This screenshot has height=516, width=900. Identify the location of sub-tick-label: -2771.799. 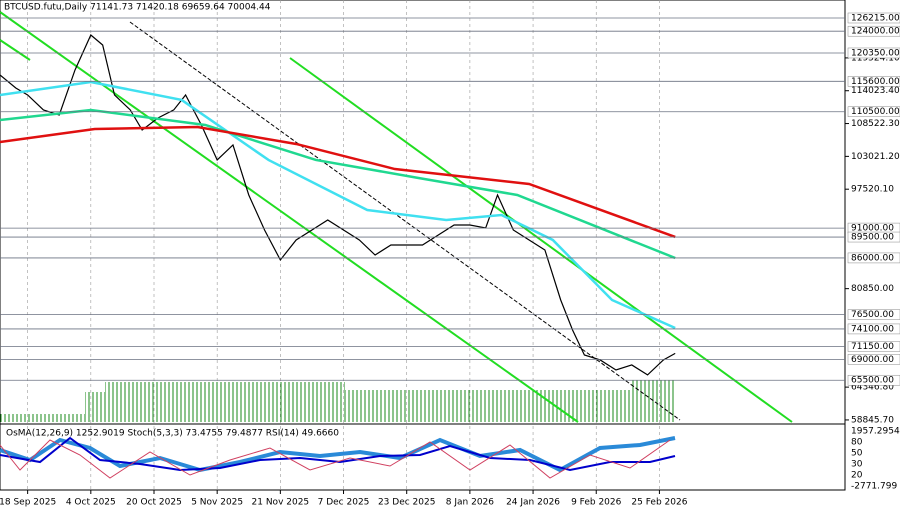
(874, 487).